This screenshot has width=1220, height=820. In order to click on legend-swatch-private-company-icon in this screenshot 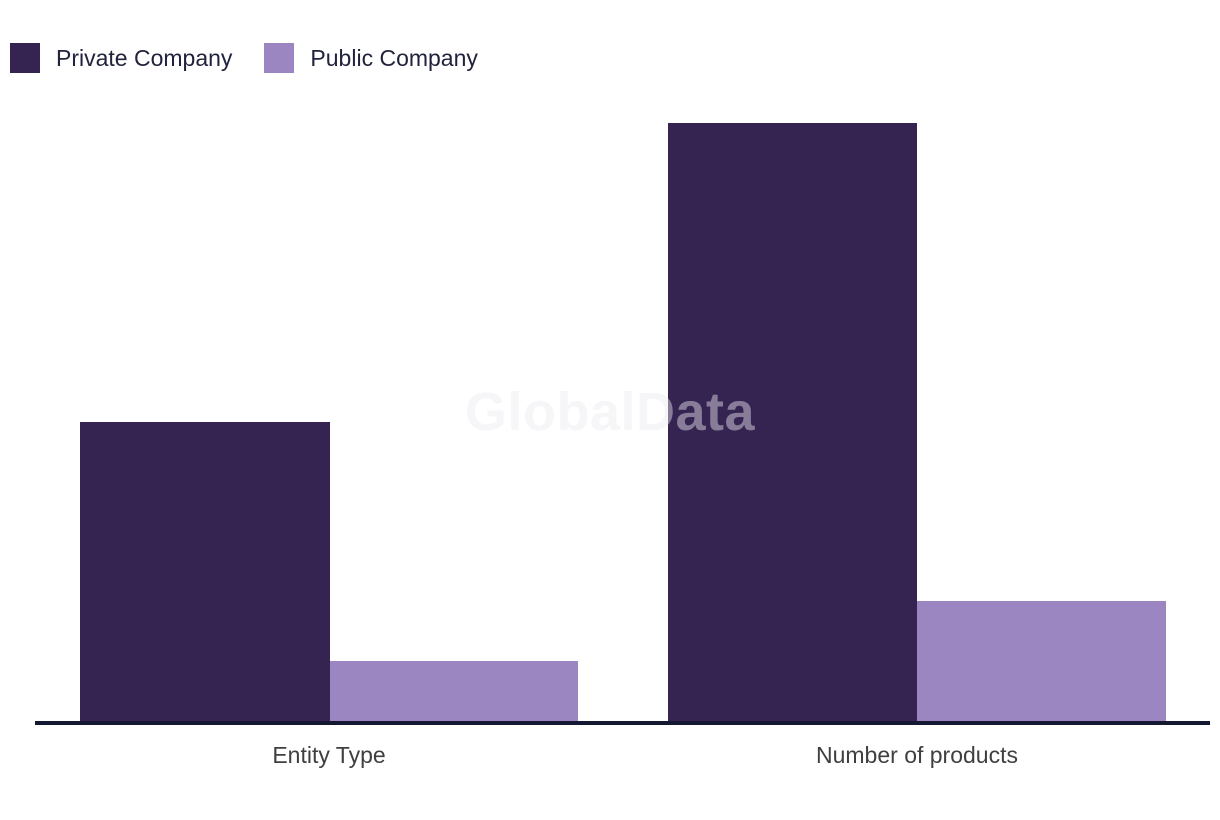, I will do `click(25, 58)`.